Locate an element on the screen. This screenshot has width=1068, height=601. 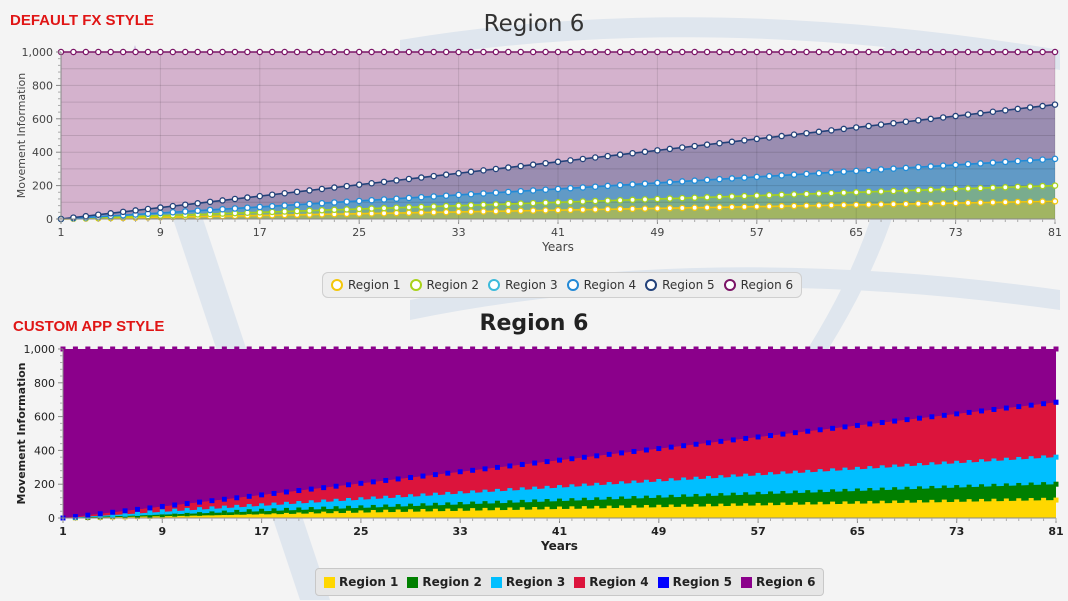
y-tick-label: 400 is located at coordinates (44, 450).